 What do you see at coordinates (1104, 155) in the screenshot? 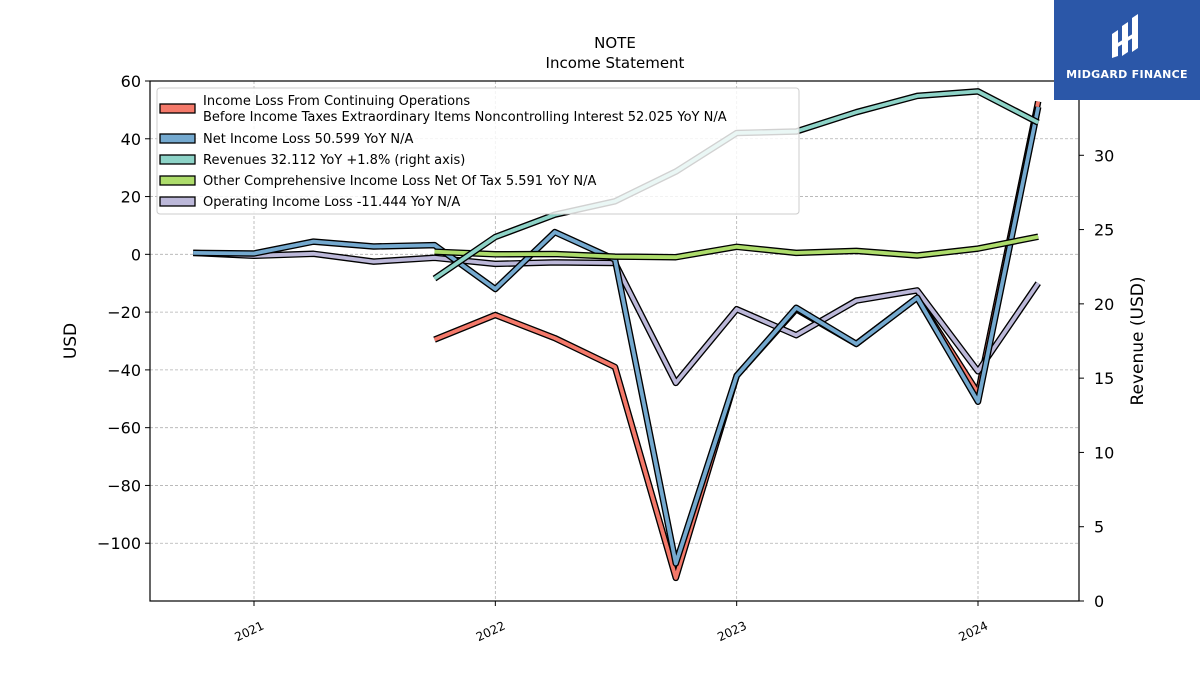
I see `y-right-tick-label: 30` at bounding box center [1104, 155].